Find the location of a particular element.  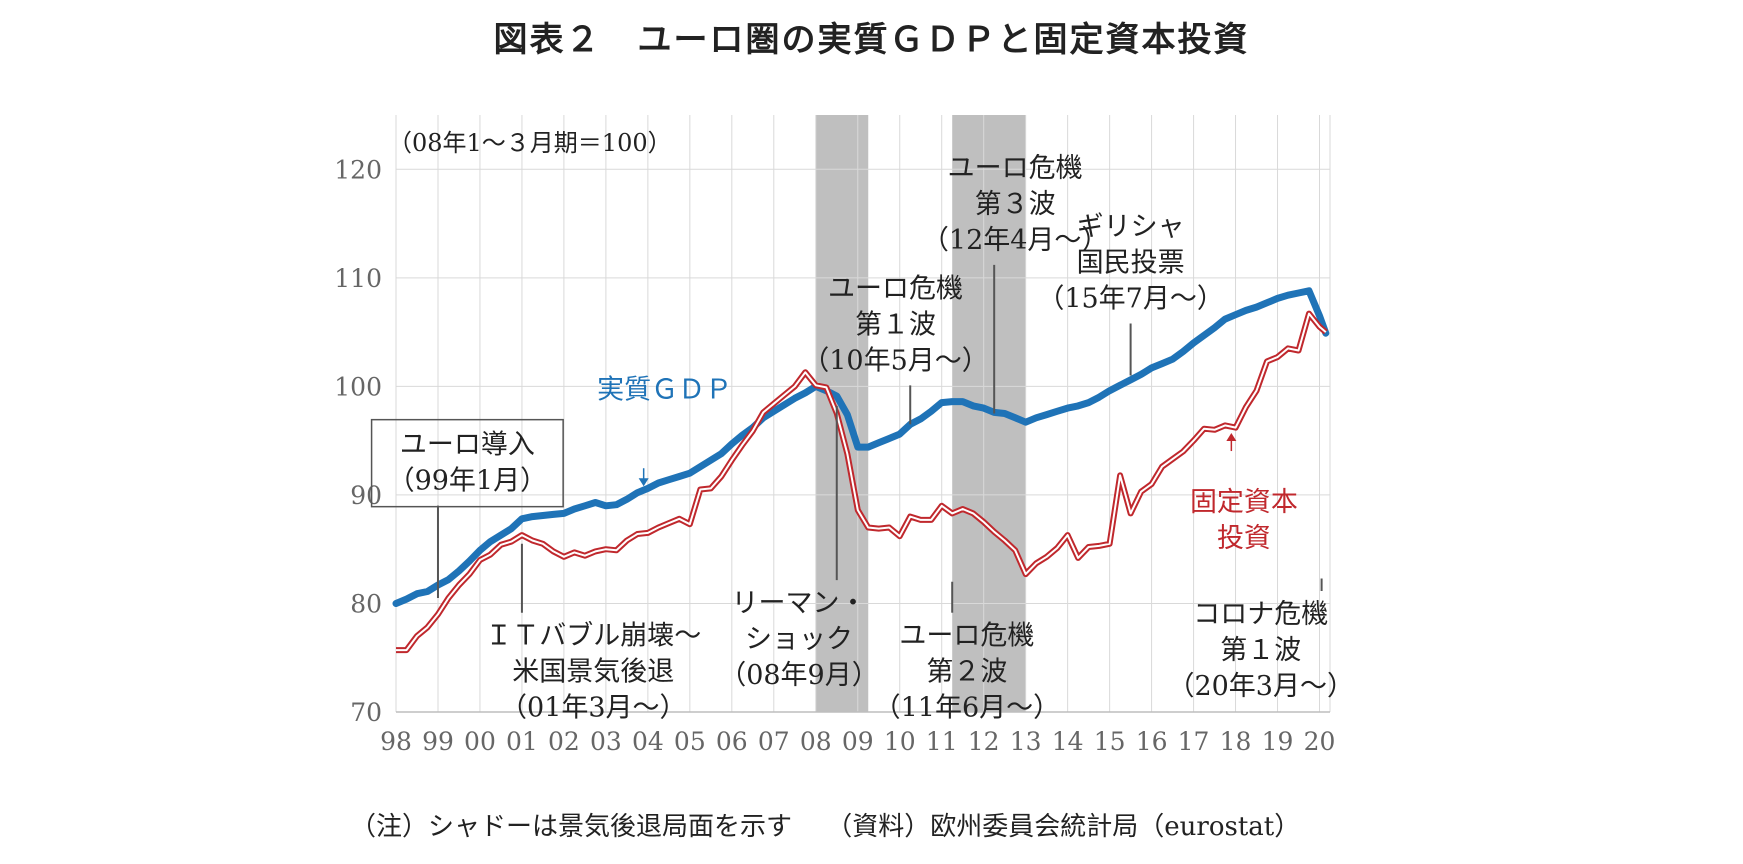

x-tick-label: 99 is located at coordinates (438, 741).